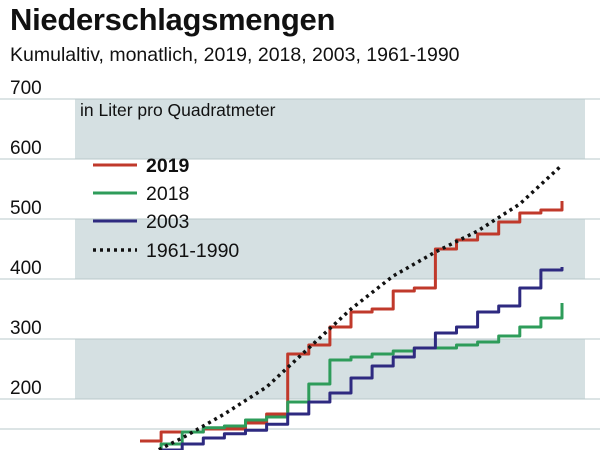 This screenshot has width=600, height=450. I want to click on legend-label-2003: 2003, so click(167, 222).